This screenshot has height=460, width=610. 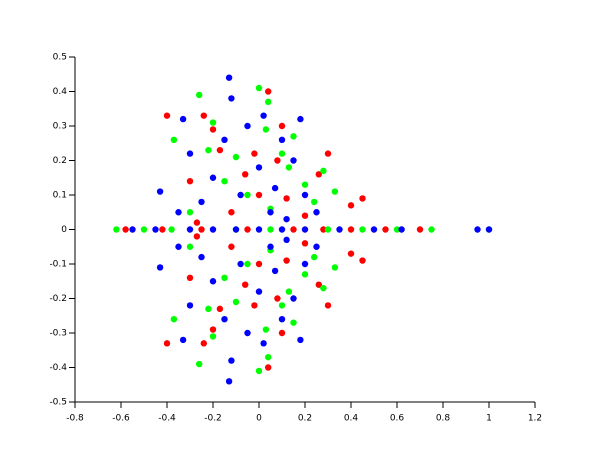 What do you see at coordinates (60, 196) in the screenshot?
I see `y-tick-label: 0.1` at bounding box center [60, 196].